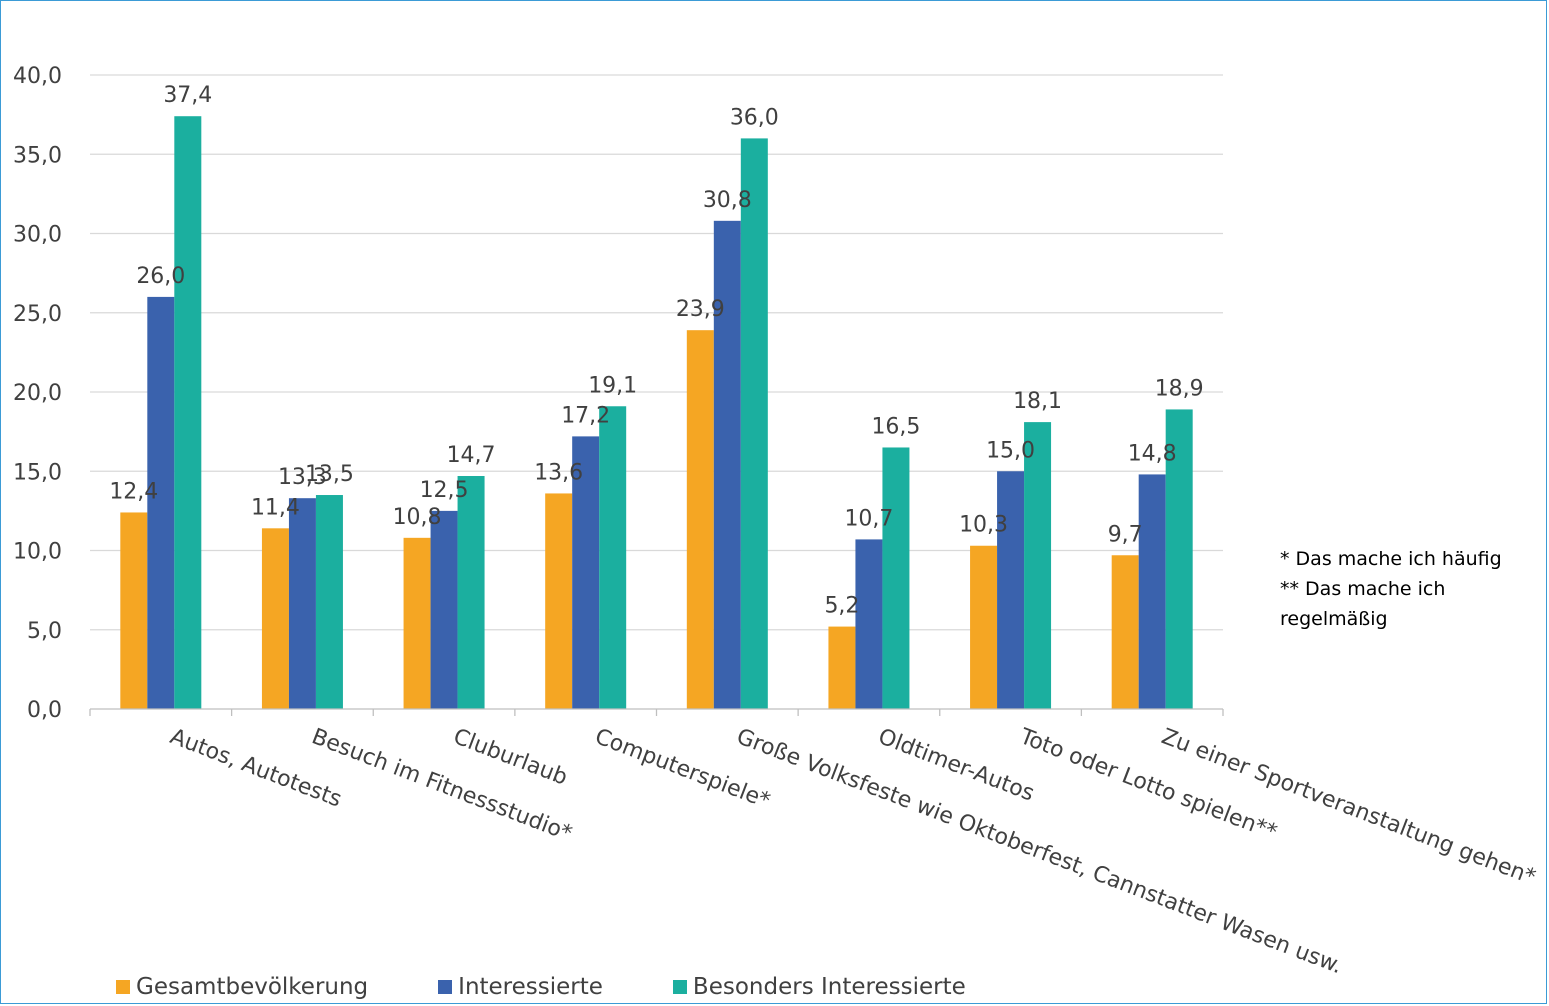 The height and width of the screenshot is (1006, 1549). I want to click on data-label: 17,2, so click(585, 415).